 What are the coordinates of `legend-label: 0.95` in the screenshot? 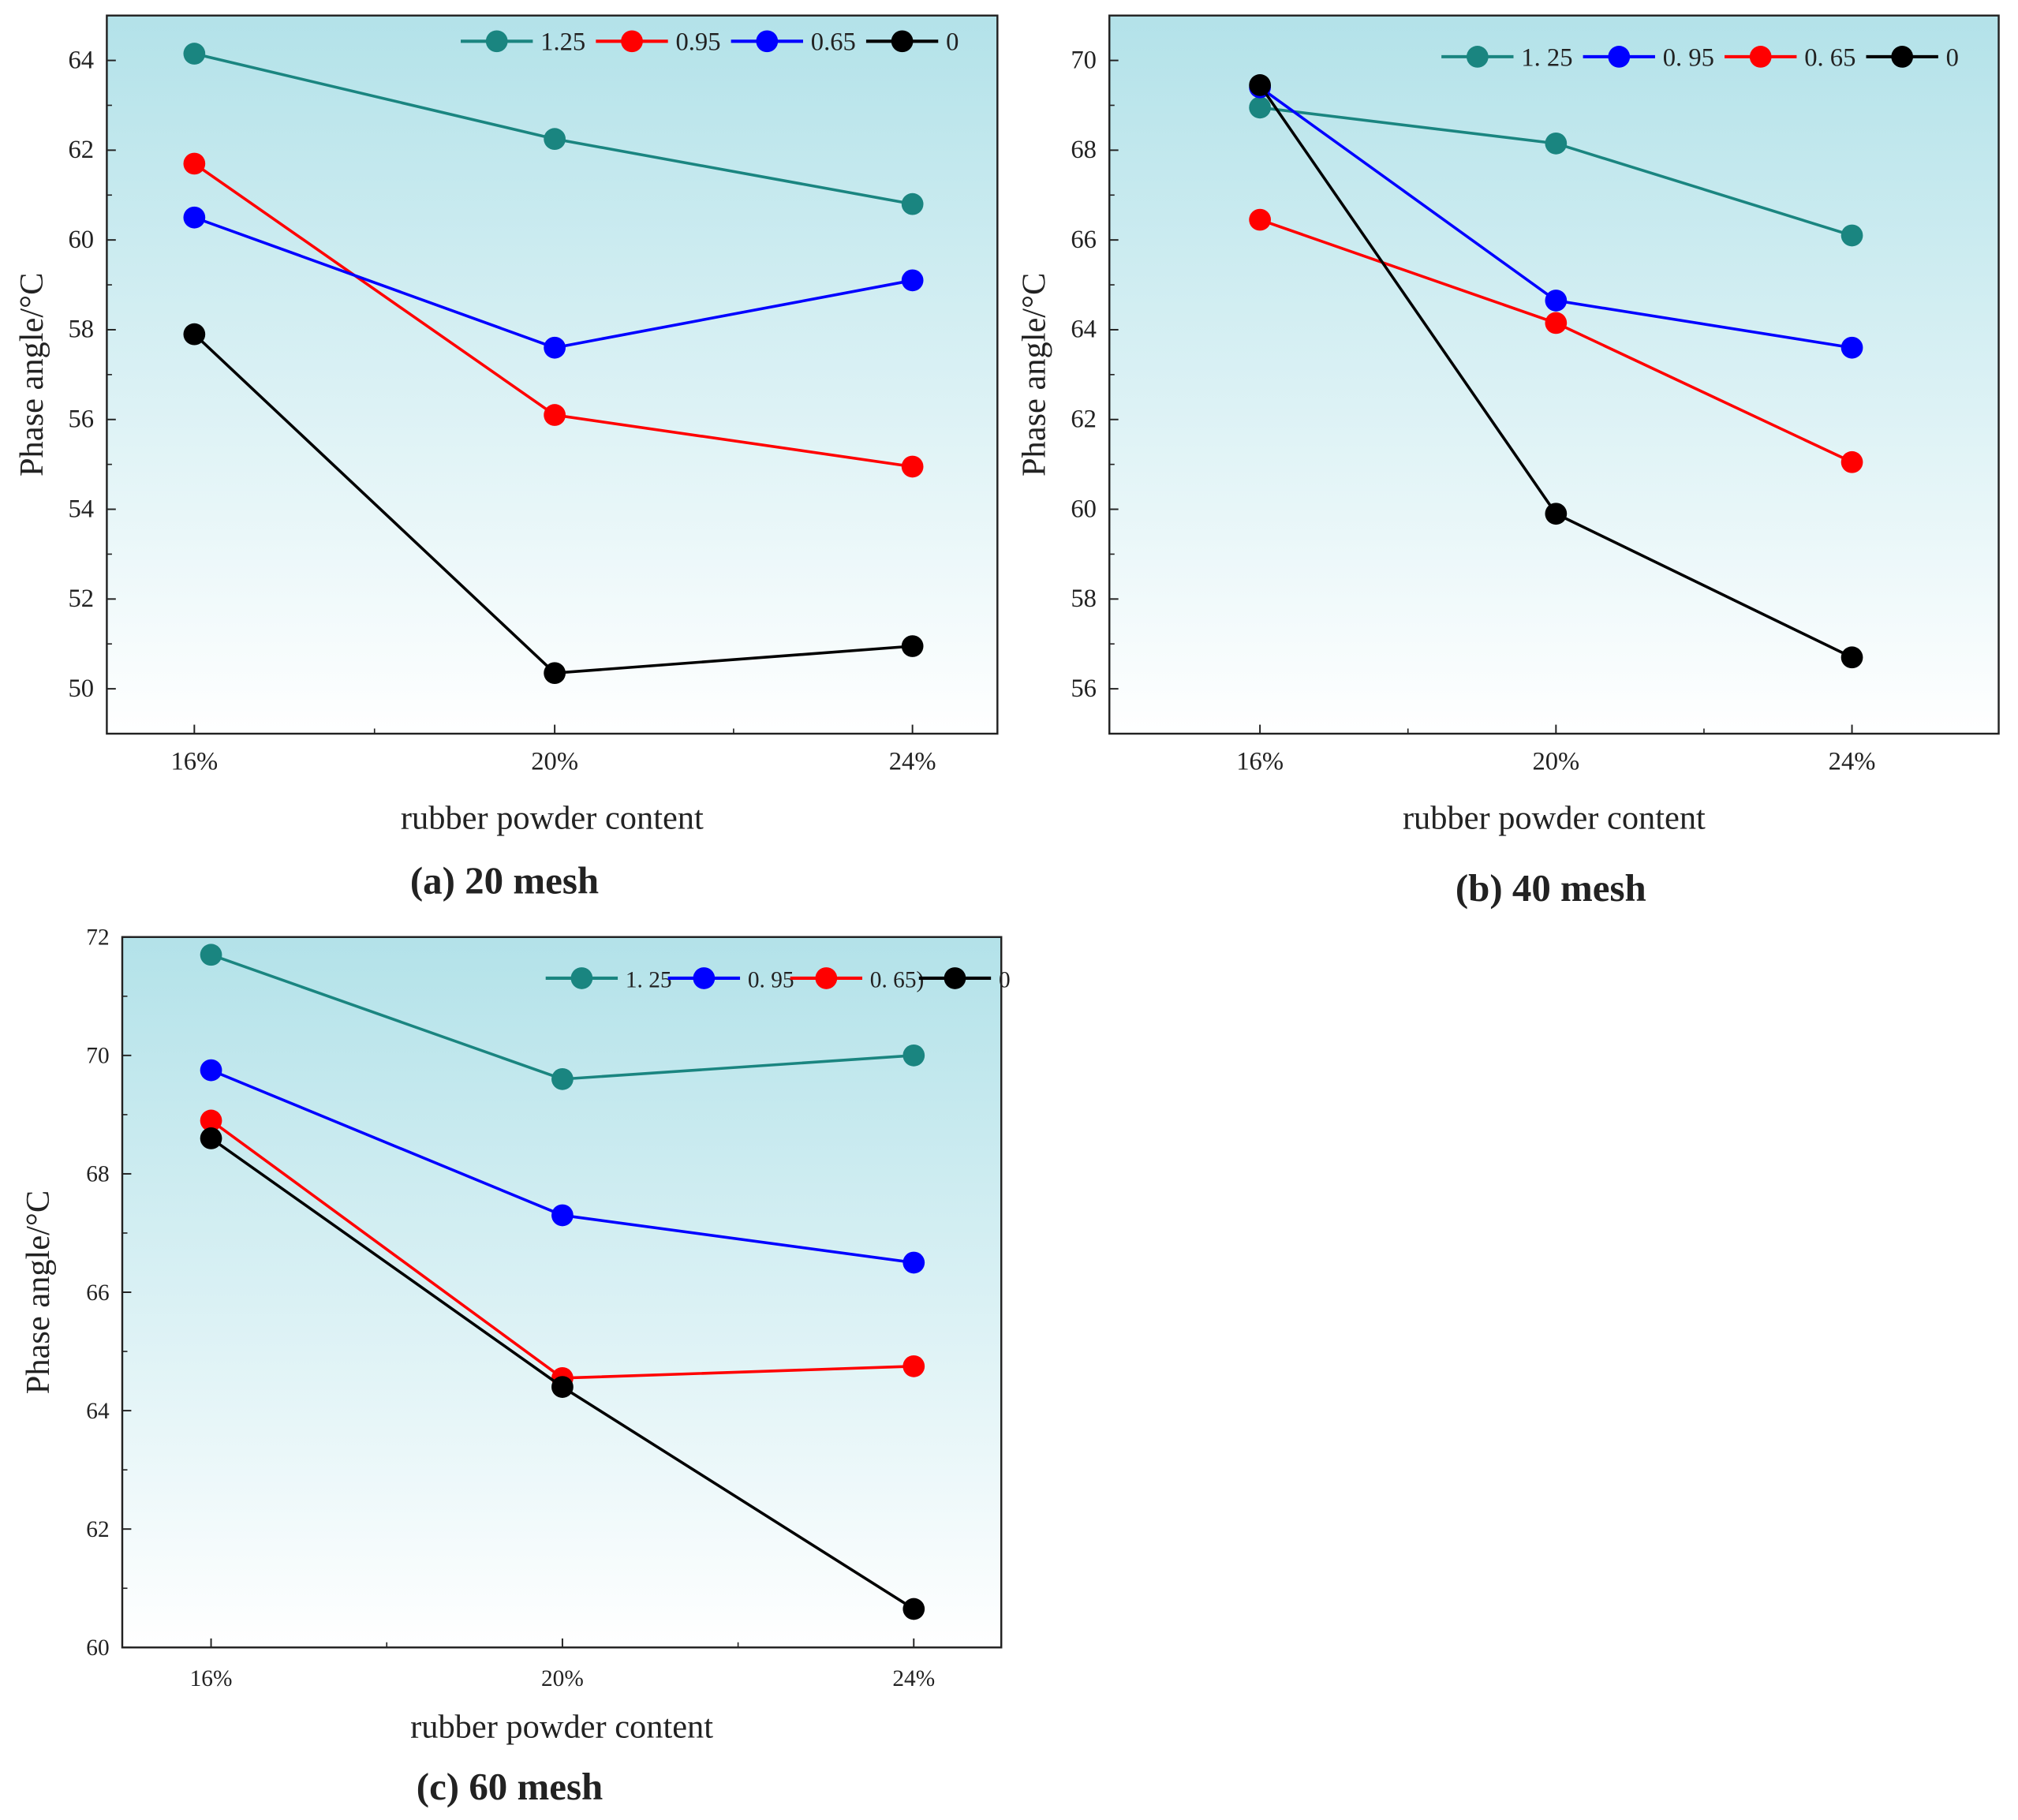 It's located at (697, 42).